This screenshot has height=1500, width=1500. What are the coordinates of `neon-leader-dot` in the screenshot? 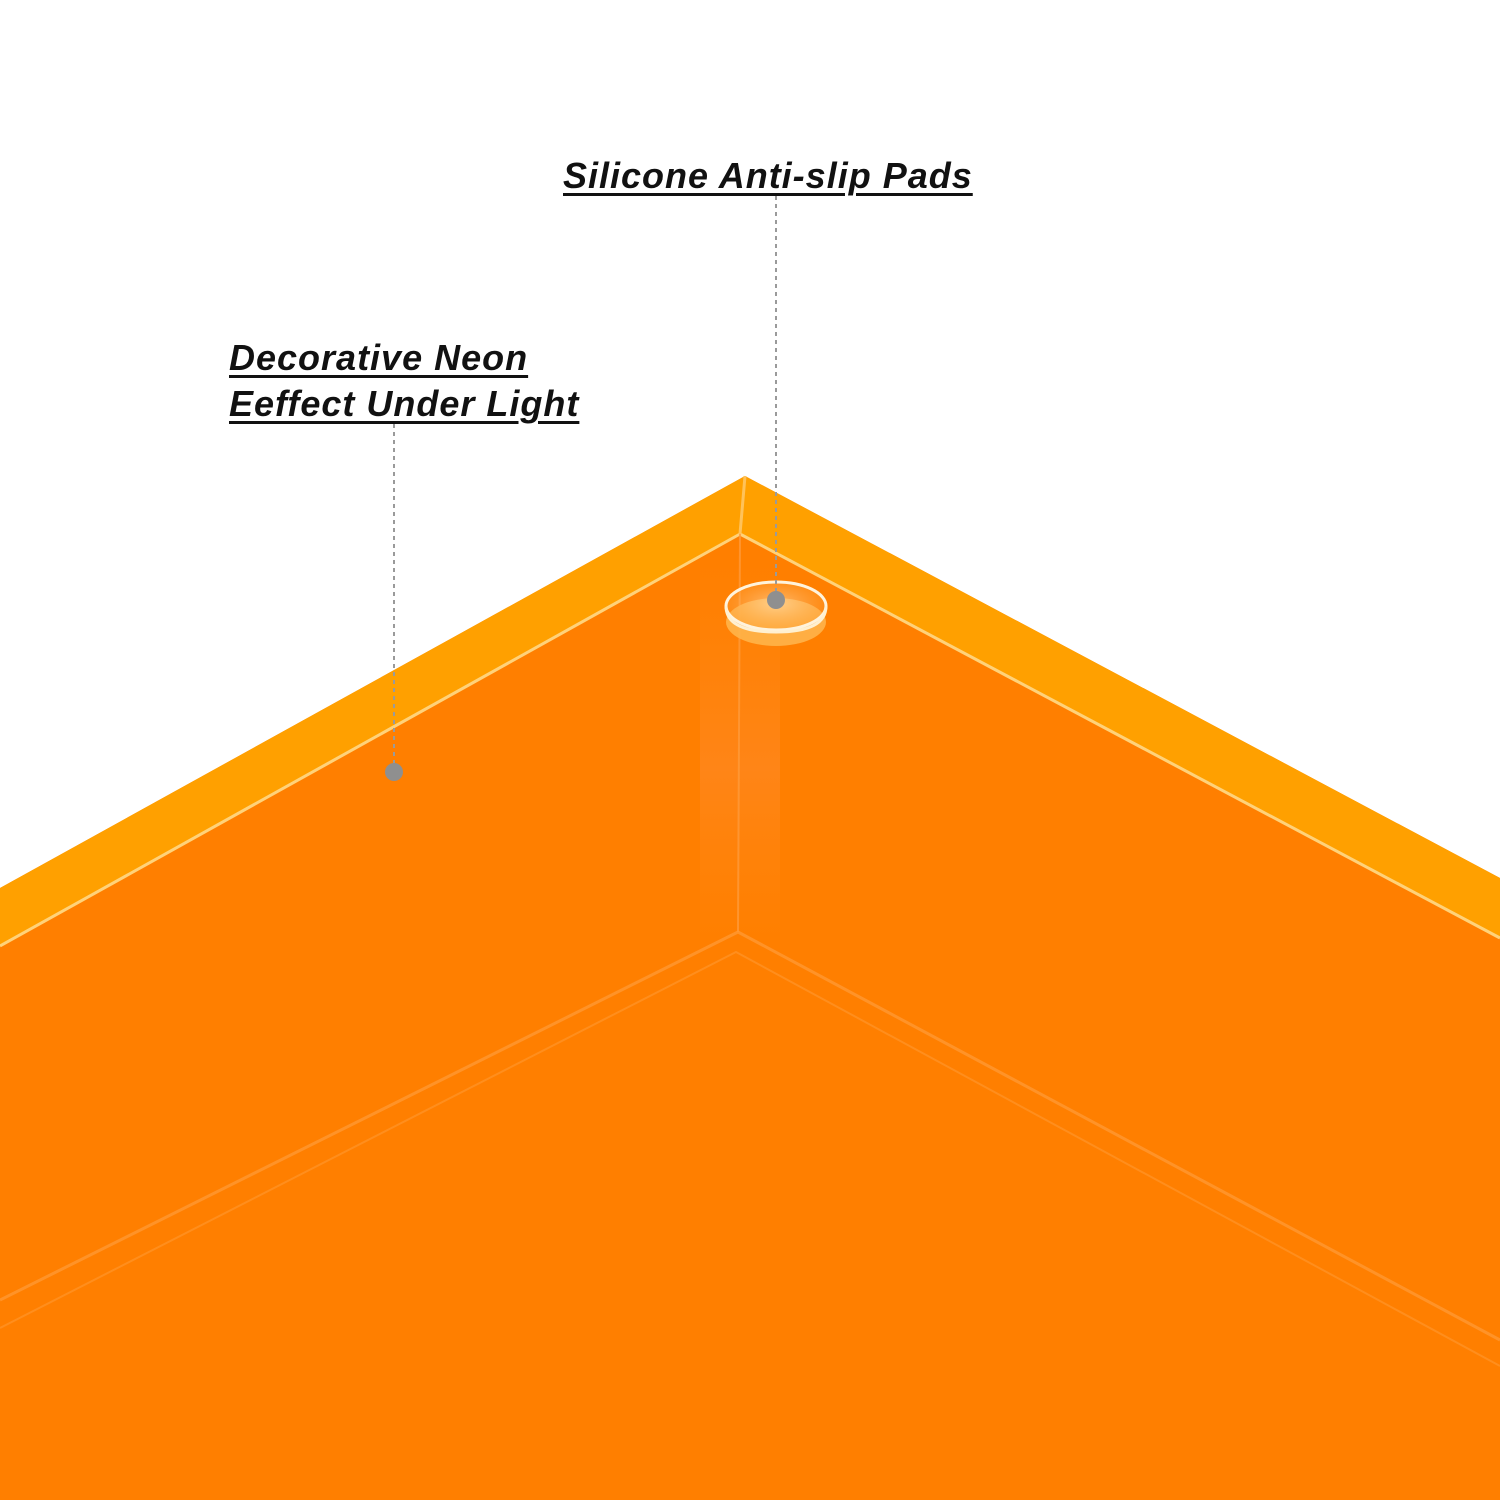 It's located at (394, 772).